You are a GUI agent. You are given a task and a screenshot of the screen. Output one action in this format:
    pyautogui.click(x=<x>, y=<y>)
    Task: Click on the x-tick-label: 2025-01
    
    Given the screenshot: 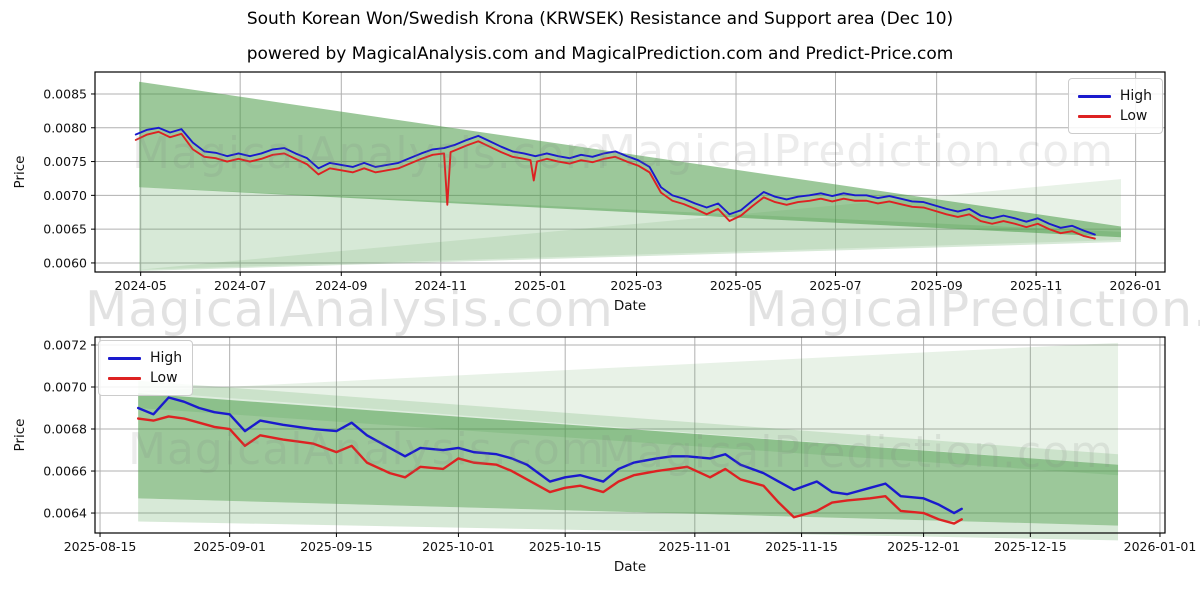 What is the action you would take?
    pyautogui.click(x=540, y=285)
    